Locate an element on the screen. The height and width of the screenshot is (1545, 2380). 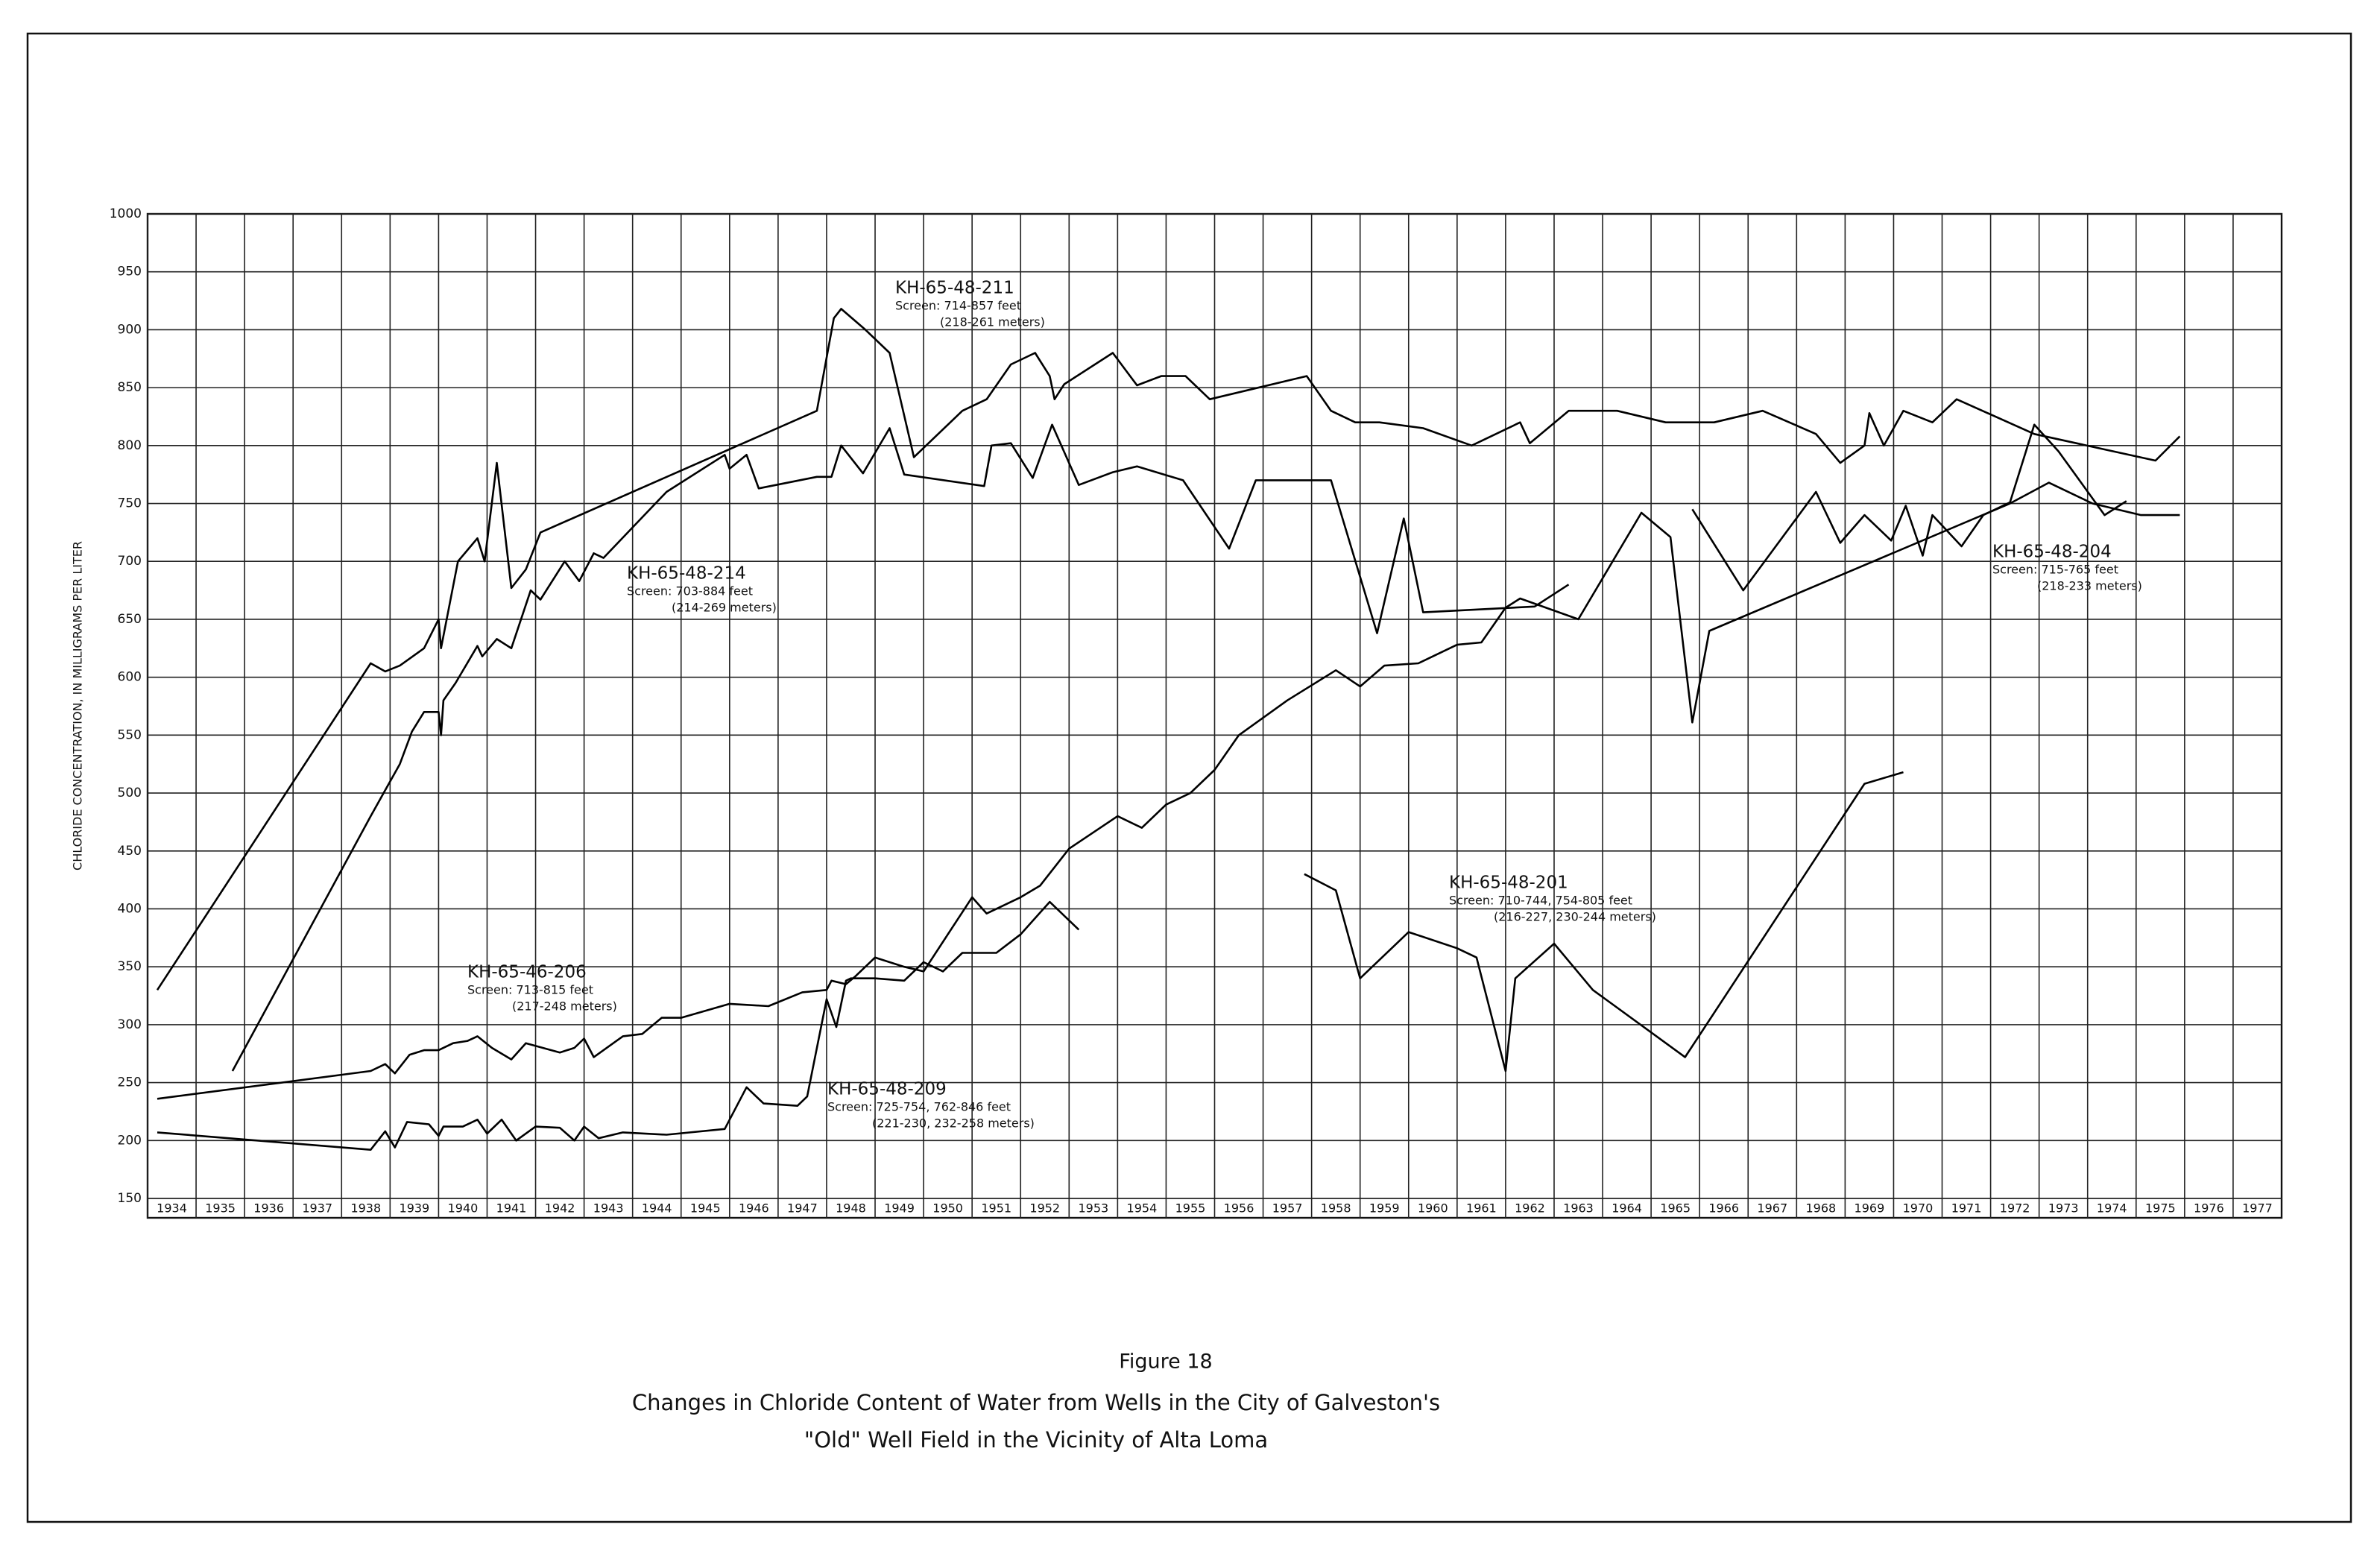
x-tick-label: 1969 is located at coordinates (1870, 1208).